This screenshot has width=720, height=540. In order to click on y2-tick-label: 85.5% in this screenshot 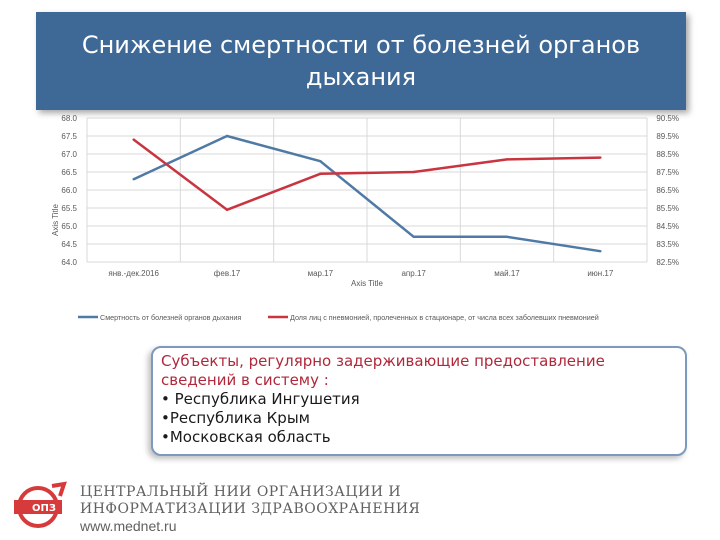, I will do `click(667, 208)`.